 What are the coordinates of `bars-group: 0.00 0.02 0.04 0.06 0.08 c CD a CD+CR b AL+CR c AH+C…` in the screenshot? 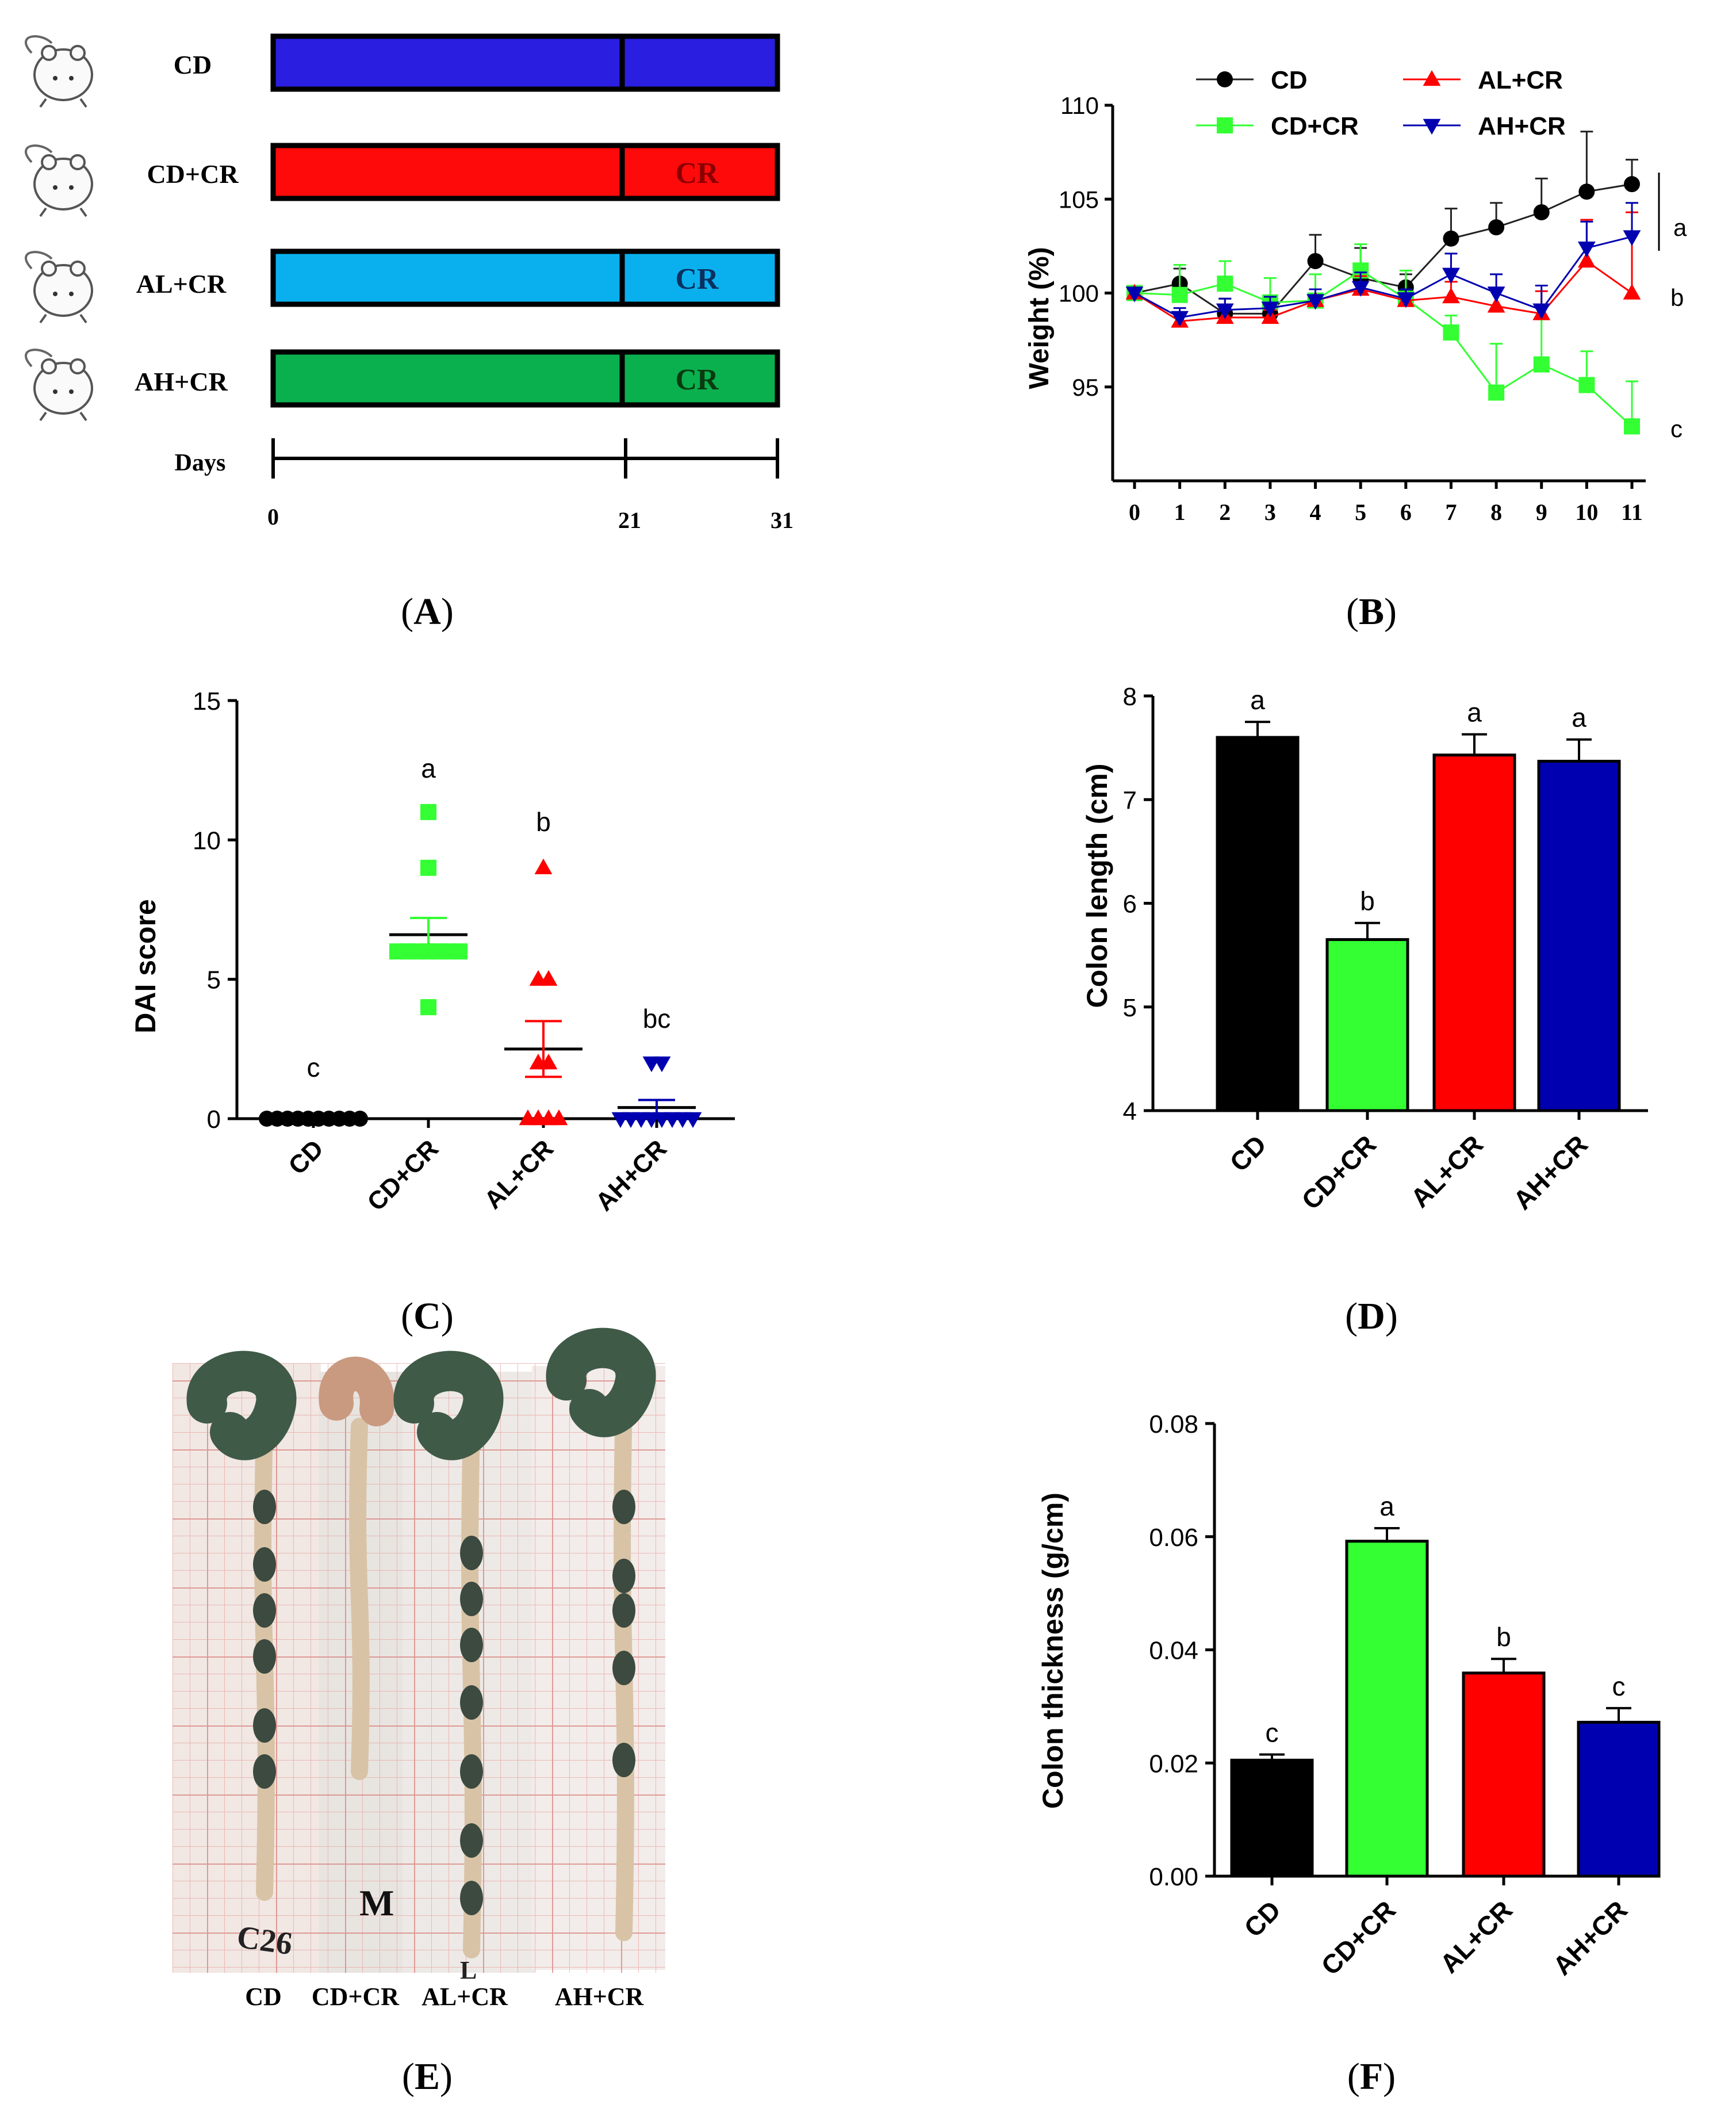 It's located at (1405, 1695).